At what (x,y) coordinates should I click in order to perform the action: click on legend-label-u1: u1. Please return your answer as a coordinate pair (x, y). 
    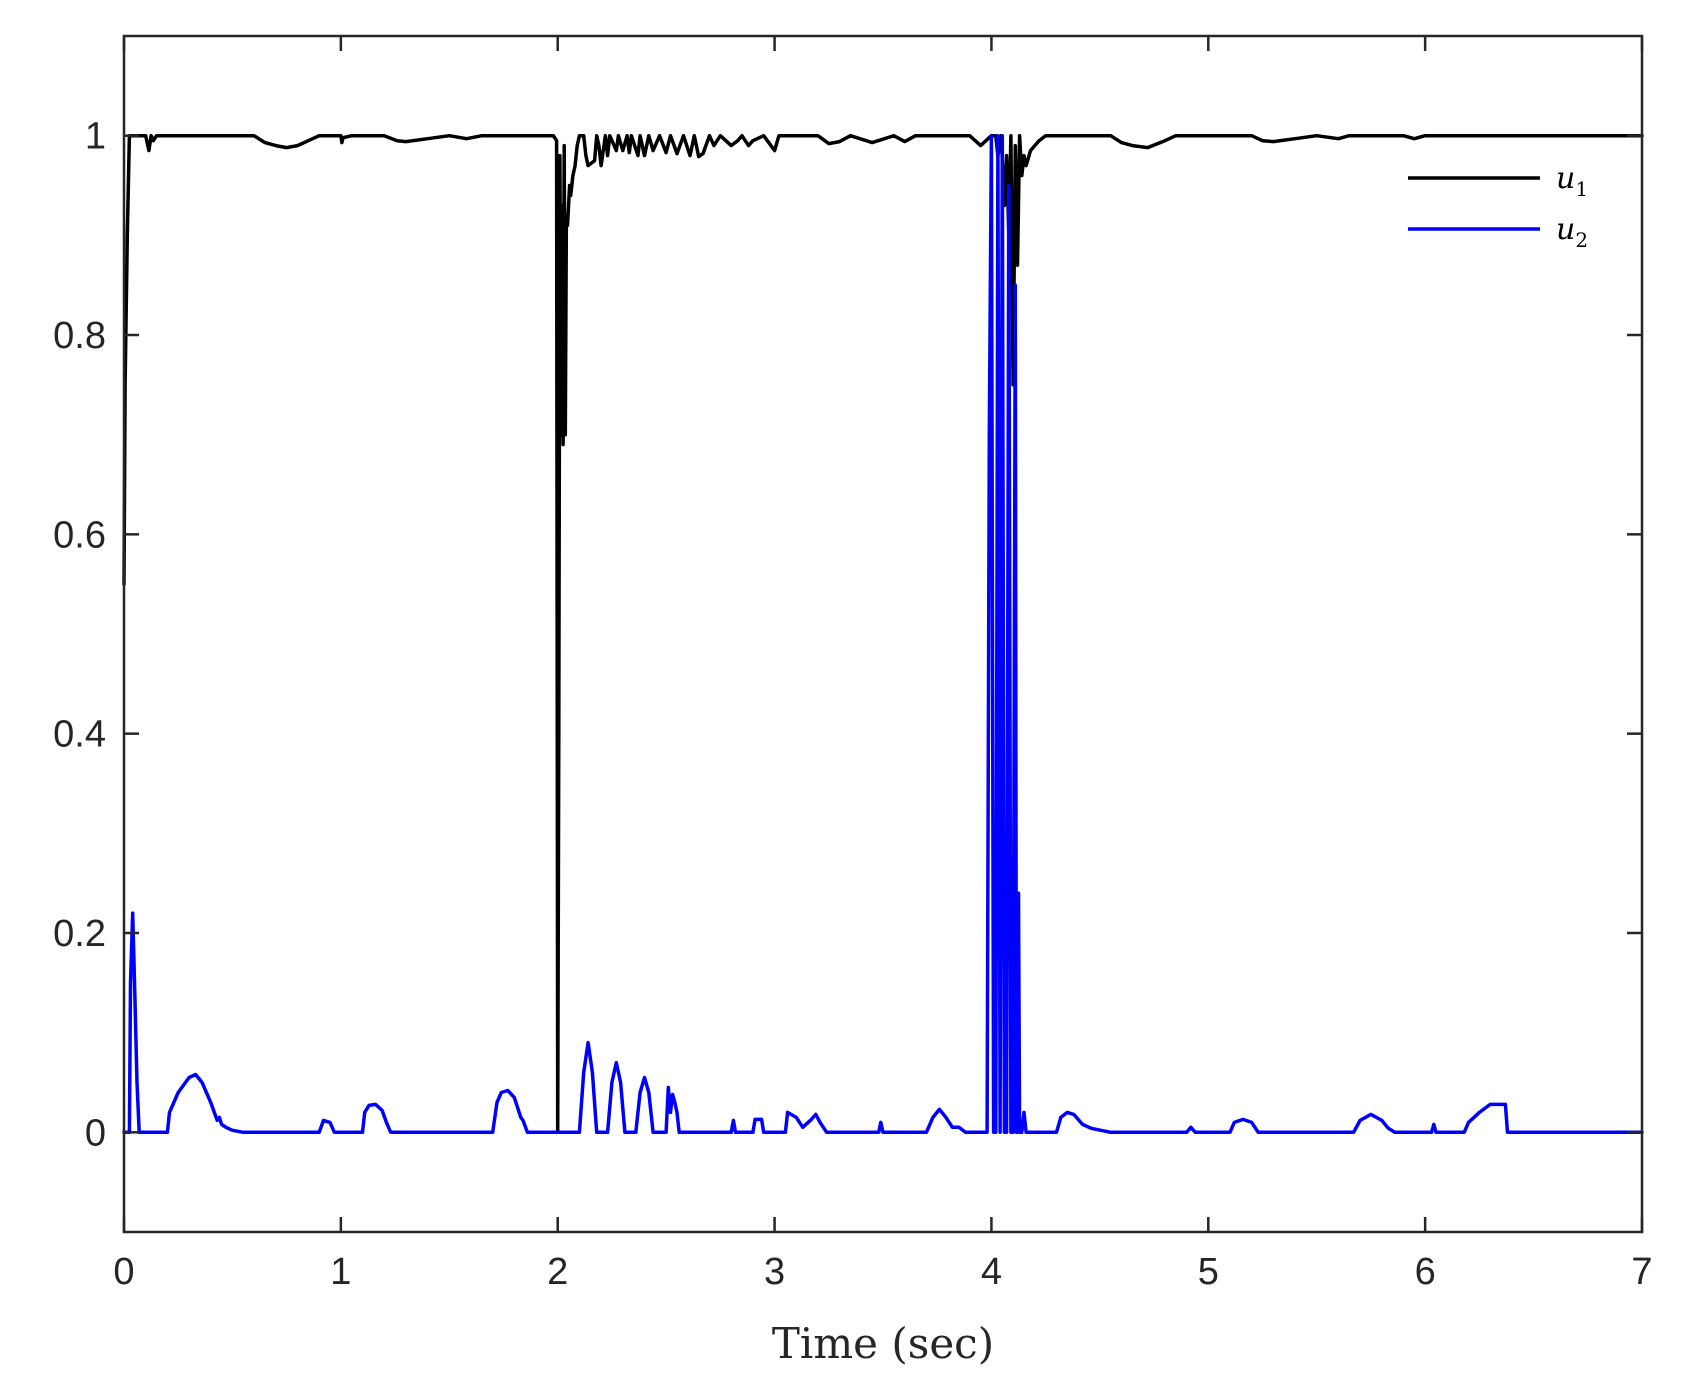
    Looking at the image, I should click on (1572, 181).